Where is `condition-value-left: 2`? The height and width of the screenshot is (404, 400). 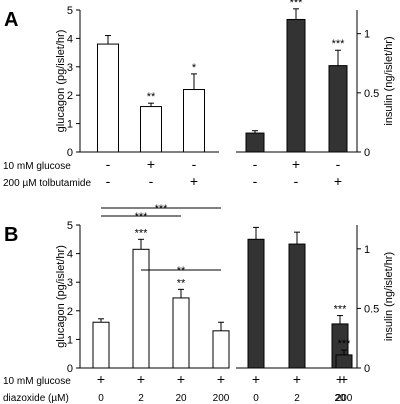 condition-value-left: 2 is located at coordinates (141, 398).